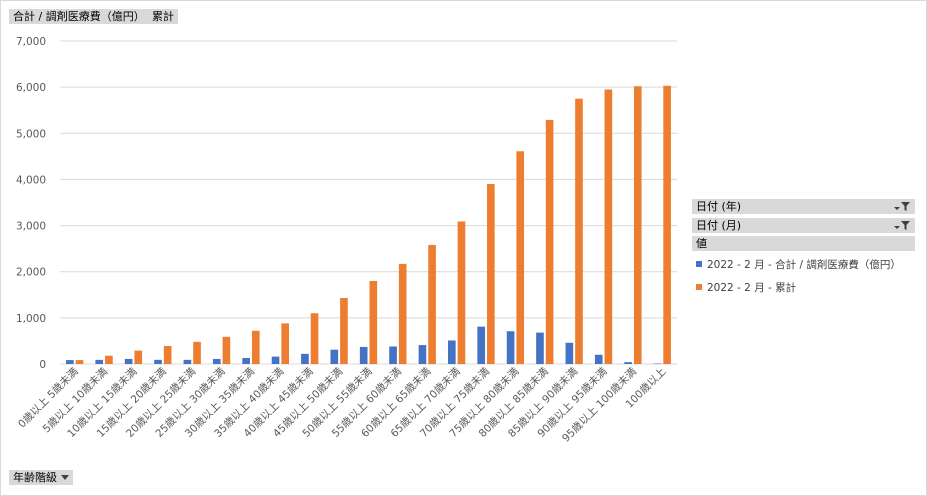  Describe the element at coordinates (31, 180) in the screenshot. I see `y-tick-label: 4,000` at that location.